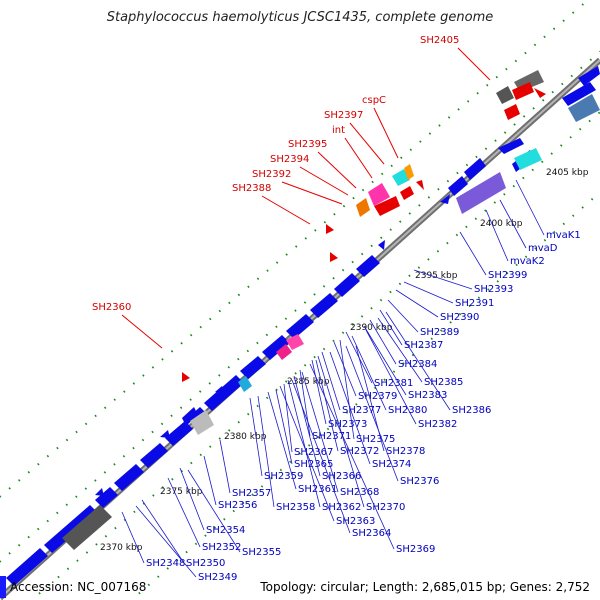 This screenshot has width=600, height=600. What do you see at coordinates (237, 505) in the screenshot?
I see `gene-label: SH2356` at bounding box center [237, 505].